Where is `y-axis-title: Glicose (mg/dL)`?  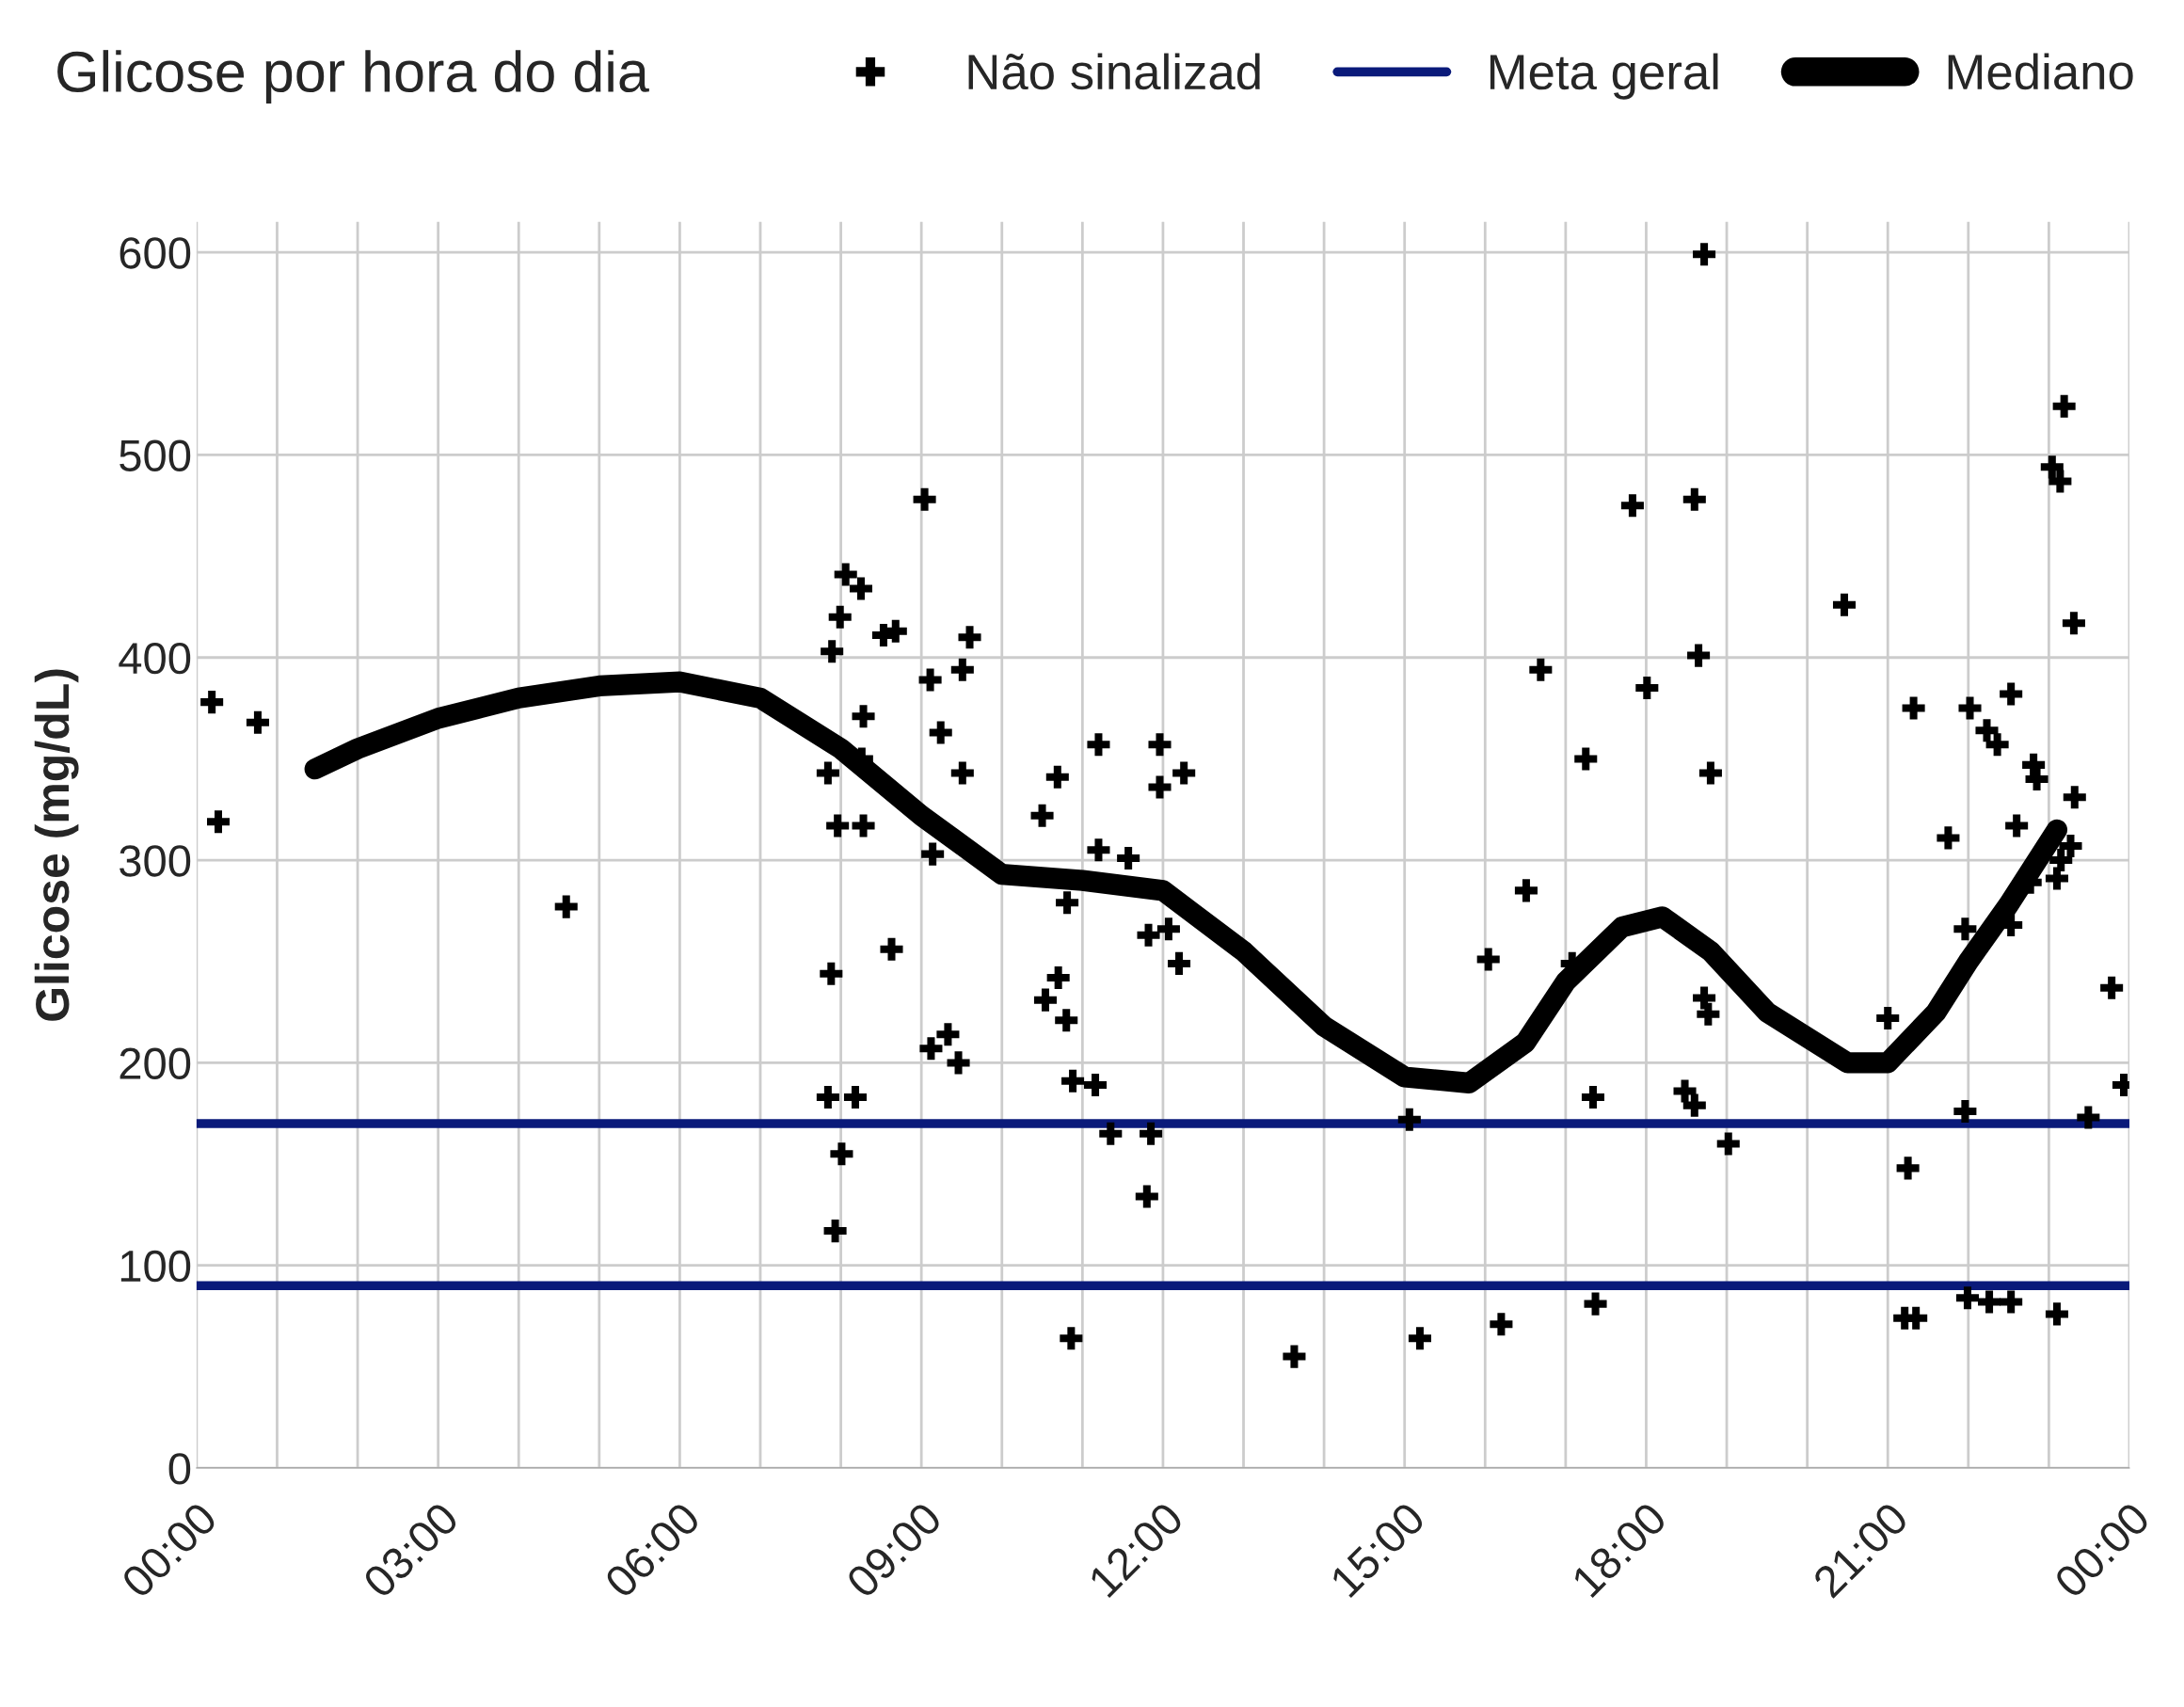 y-axis-title: Glicose (mg/dL) is located at coordinates (56, 845).